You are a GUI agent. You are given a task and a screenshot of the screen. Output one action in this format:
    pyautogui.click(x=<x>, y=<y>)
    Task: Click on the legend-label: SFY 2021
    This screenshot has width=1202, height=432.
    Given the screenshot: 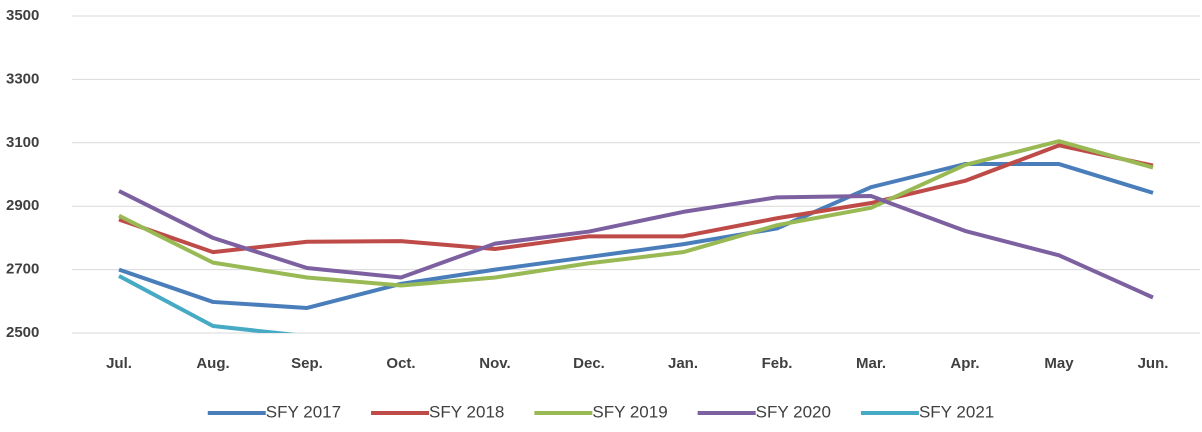 What is the action you would take?
    pyautogui.click(x=956, y=411)
    